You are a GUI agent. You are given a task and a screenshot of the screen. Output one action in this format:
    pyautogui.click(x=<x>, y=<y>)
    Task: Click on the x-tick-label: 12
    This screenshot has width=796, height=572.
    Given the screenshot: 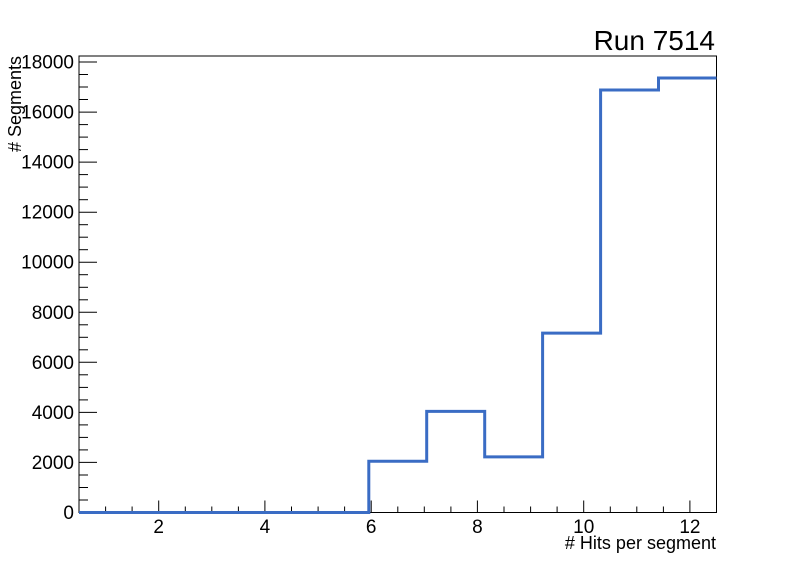 What is the action you would take?
    pyautogui.click(x=689, y=527)
    